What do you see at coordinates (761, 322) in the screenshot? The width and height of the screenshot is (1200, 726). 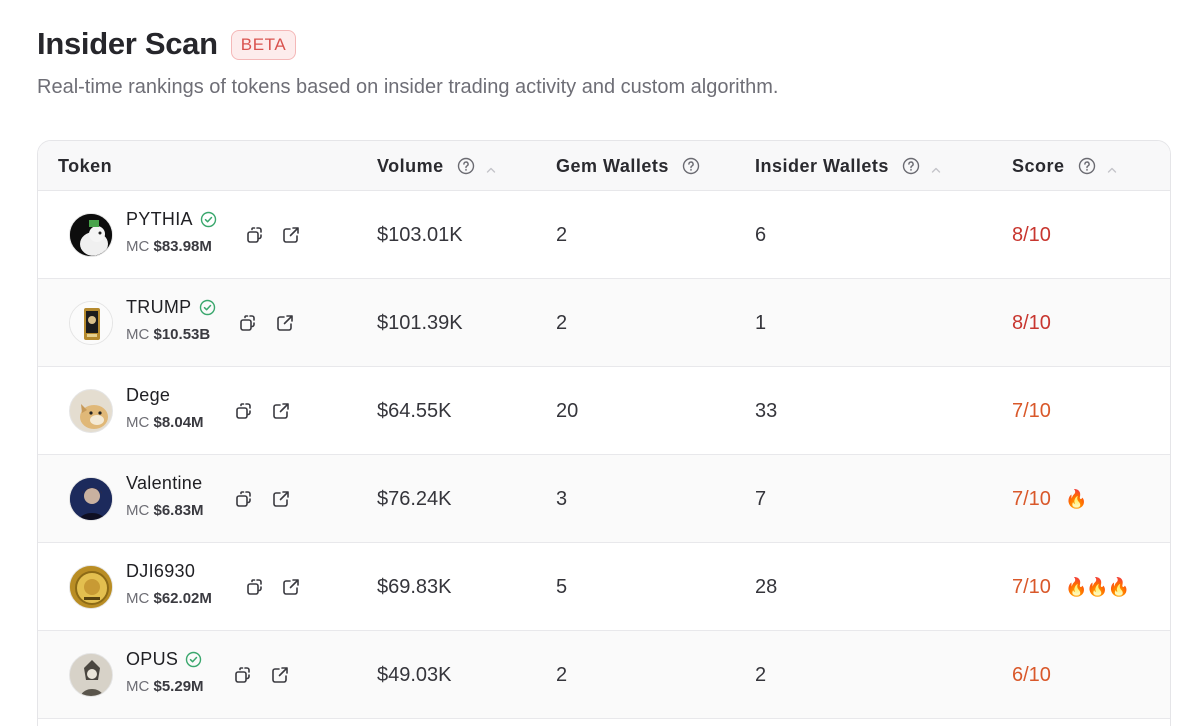 I see `insider-wallets-cell: 1` at bounding box center [761, 322].